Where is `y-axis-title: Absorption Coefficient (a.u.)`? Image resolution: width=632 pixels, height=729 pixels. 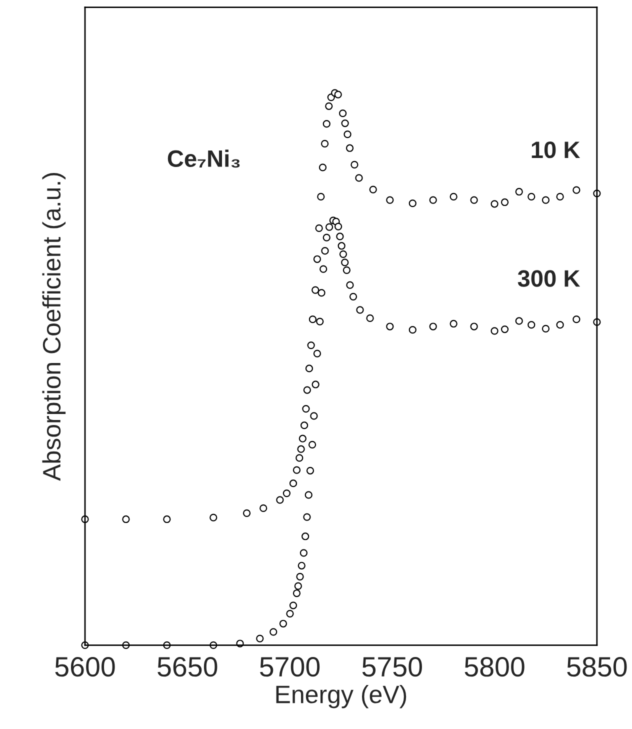 y-axis-title: Absorption Coefficient (a.u.) is located at coordinates (54, 327).